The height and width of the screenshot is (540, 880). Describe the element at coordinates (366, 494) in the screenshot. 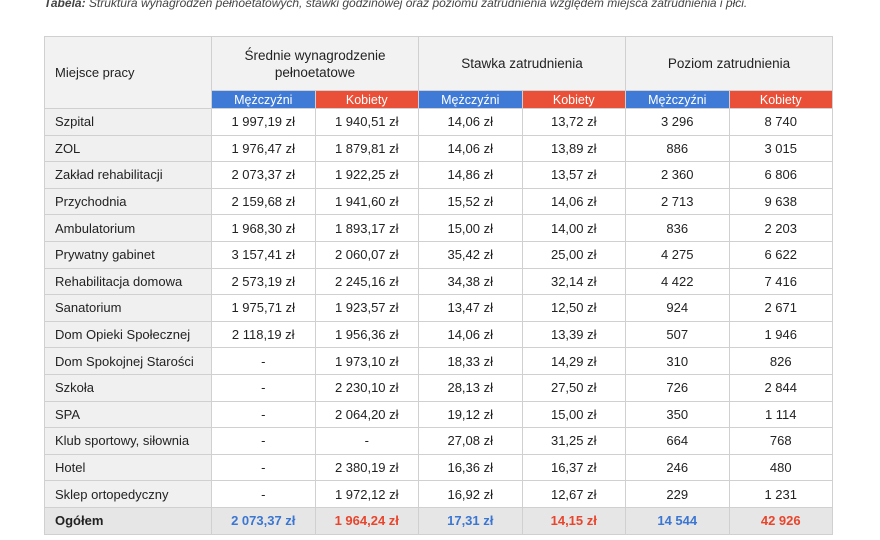

I see `value-cell: 1 972,12 zł` at that location.